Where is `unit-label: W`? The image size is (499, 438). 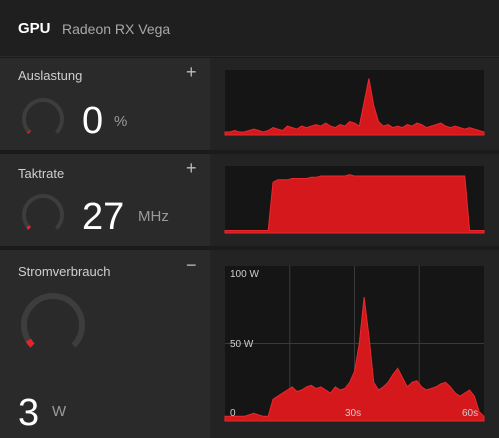
unit-label: W is located at coordinates (59, 411).